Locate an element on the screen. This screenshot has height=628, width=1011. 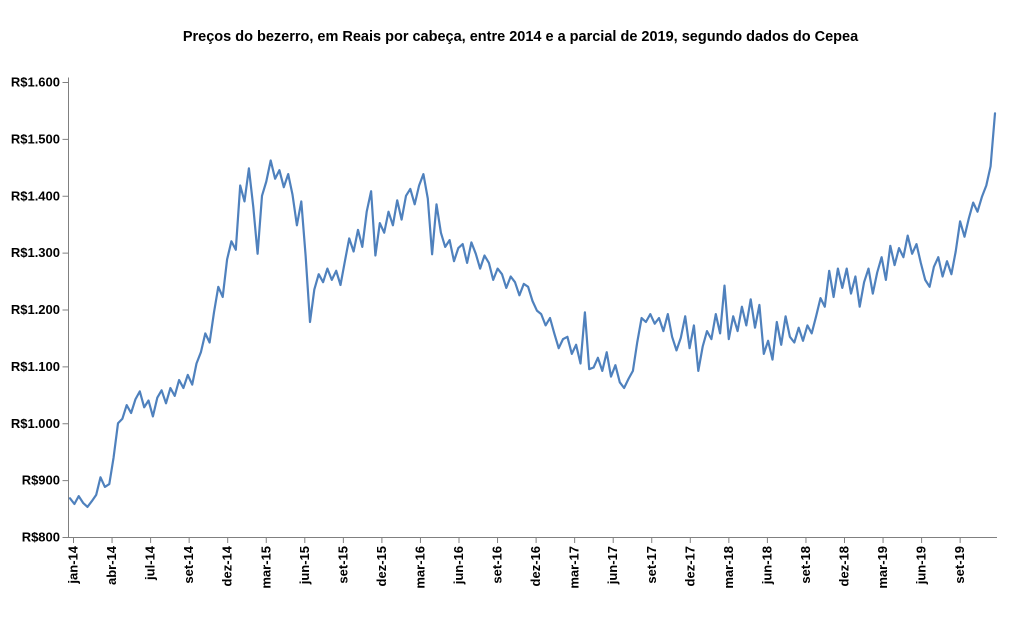
x-tick-label: dez-18 is located at coordinates (844, 566).